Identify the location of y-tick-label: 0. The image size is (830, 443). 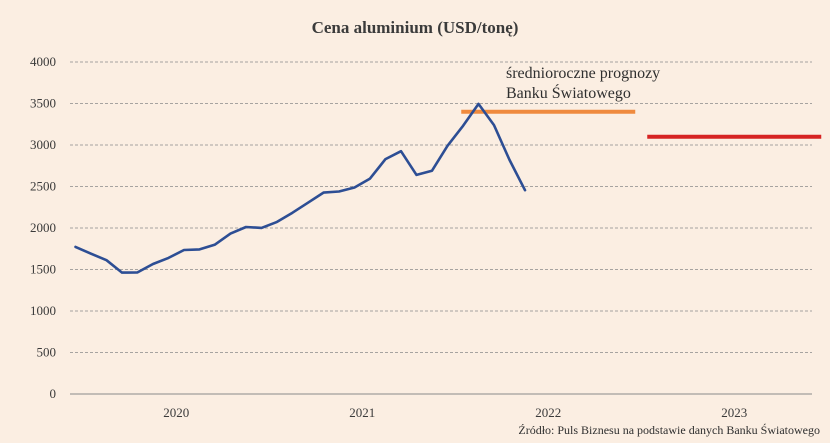
(53, 393).